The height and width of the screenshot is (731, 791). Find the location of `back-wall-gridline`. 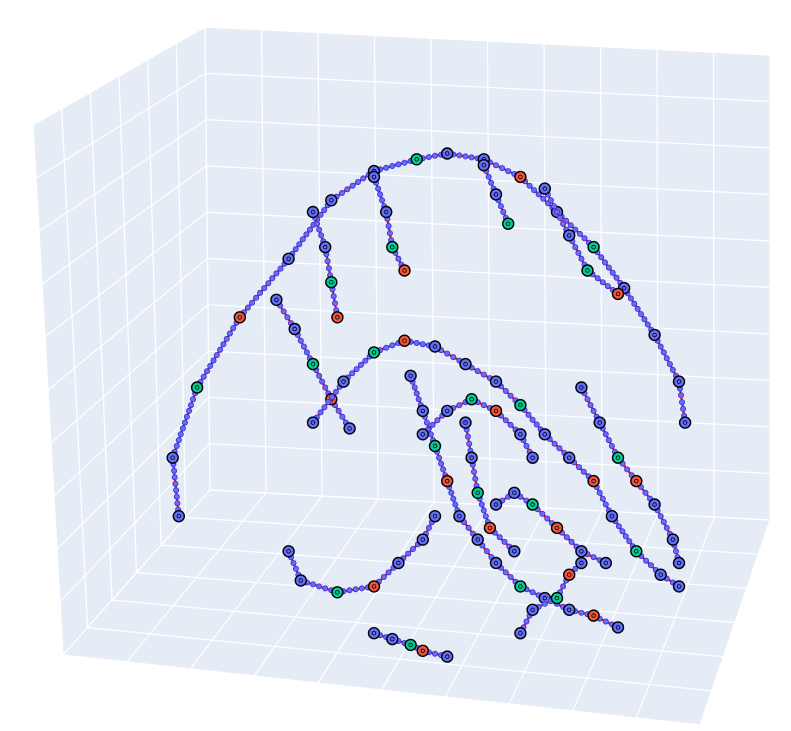

back-wall-gridline is located at coordinates (489, 273).